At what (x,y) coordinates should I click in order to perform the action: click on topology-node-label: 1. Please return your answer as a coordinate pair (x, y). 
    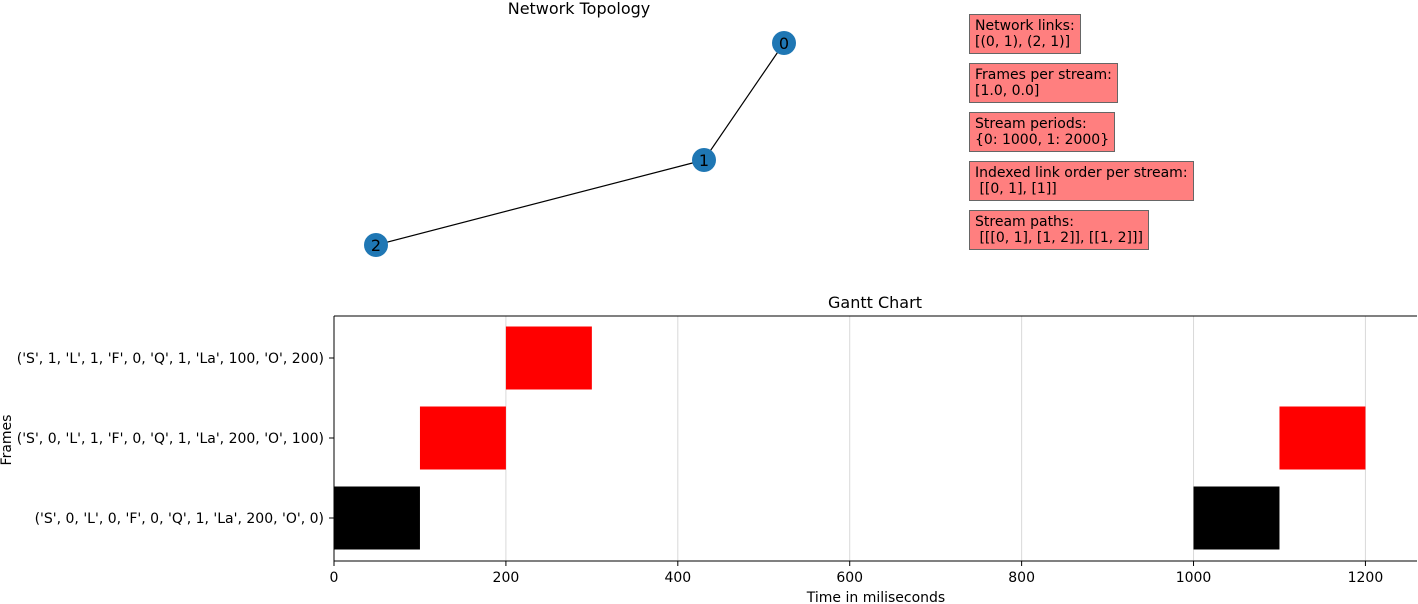
    Looking at the image, I should click on (704, 160).